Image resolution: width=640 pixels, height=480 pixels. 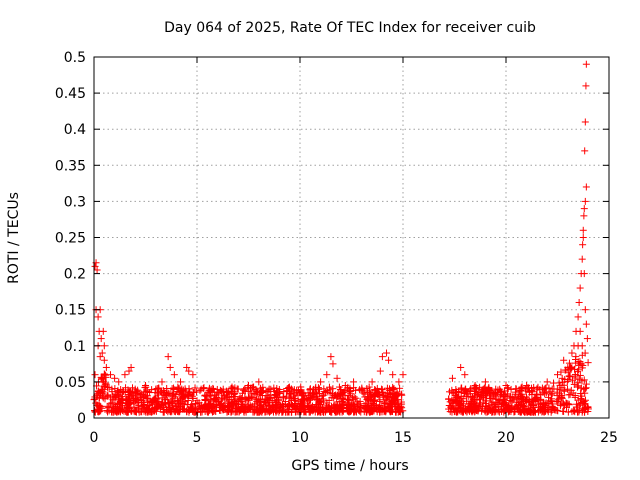 What do you see at coordinates (403, 438) in the screenshot?
I see `x-tick-label: 15` at bounding box center [403, 438].